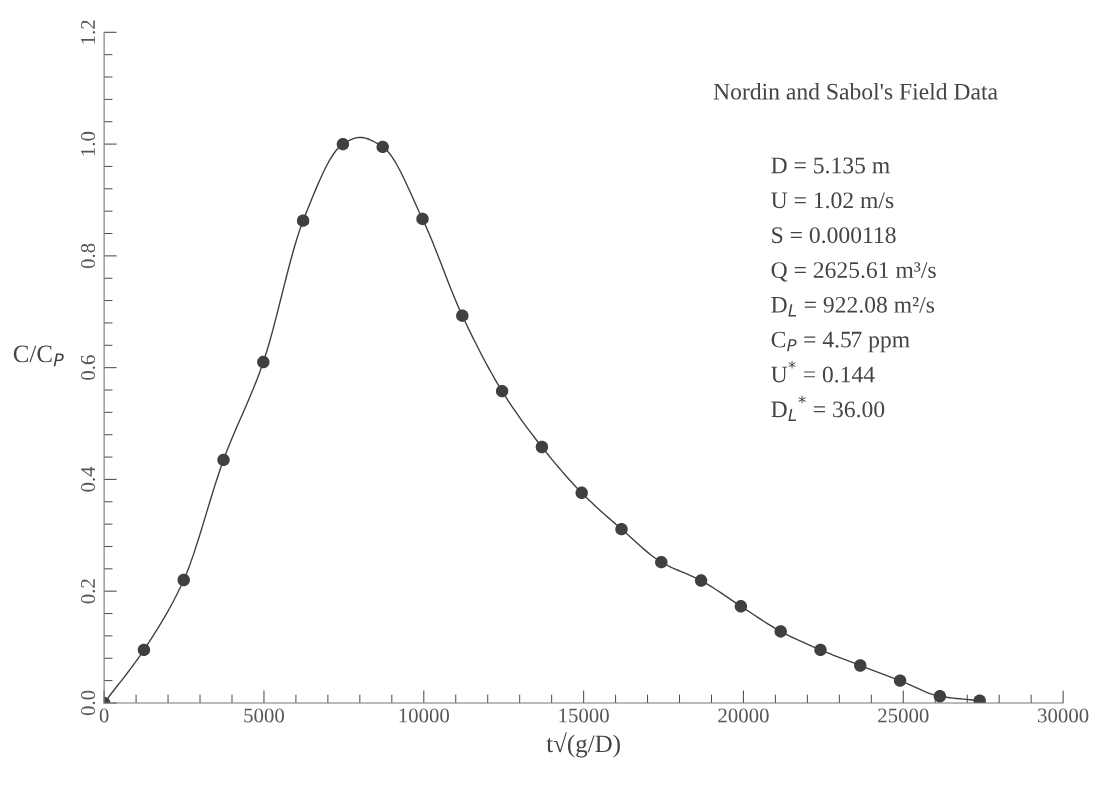 This screenshot has width=1096, height=808. Describe the element at coordinates (583, 745) in the screenshot. I see `x-axis-title: t√(g/D)` at that location.